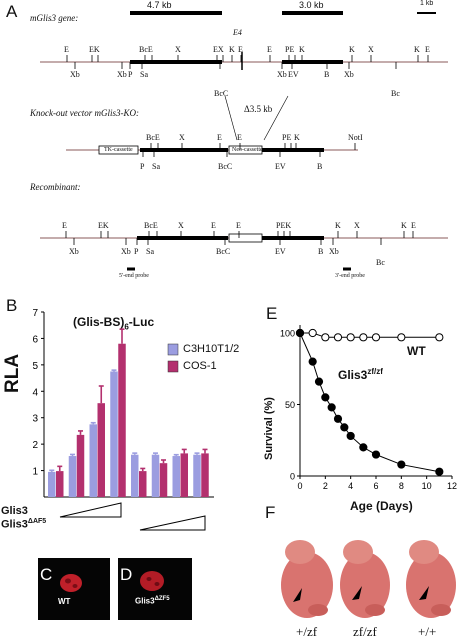 This screenshot has width=474, height=641. Describe the element at coordinates (401, 486) in the screenshot. I see `x-tick-label: 8` at that location.